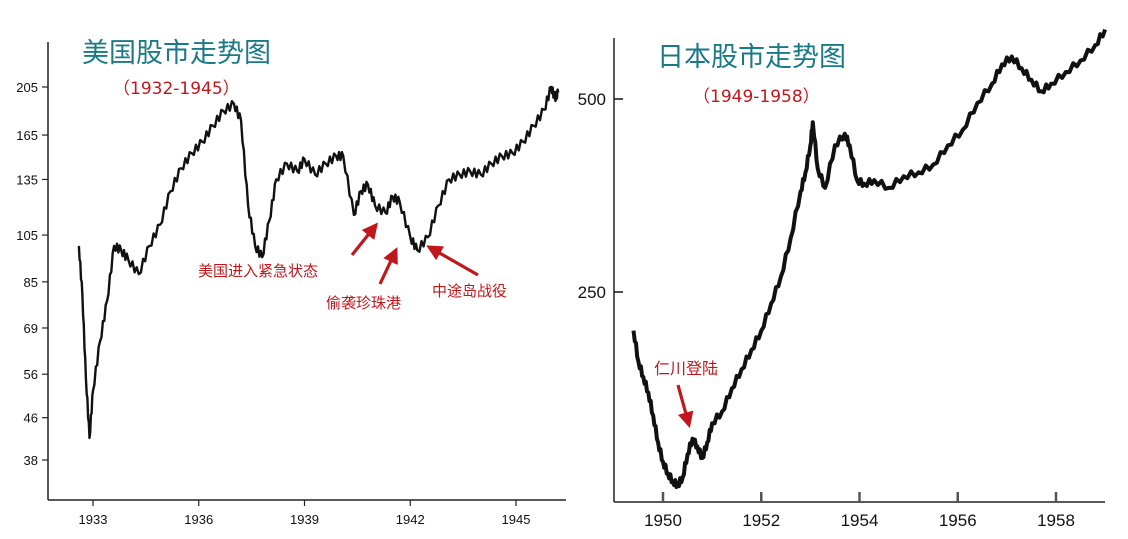 The width and height of the screenshot is (1128, 539). Describe the element at coordinates (751, 57) in the screenshot. I see `jp-chart-title: 日本股市走势图` at that location.